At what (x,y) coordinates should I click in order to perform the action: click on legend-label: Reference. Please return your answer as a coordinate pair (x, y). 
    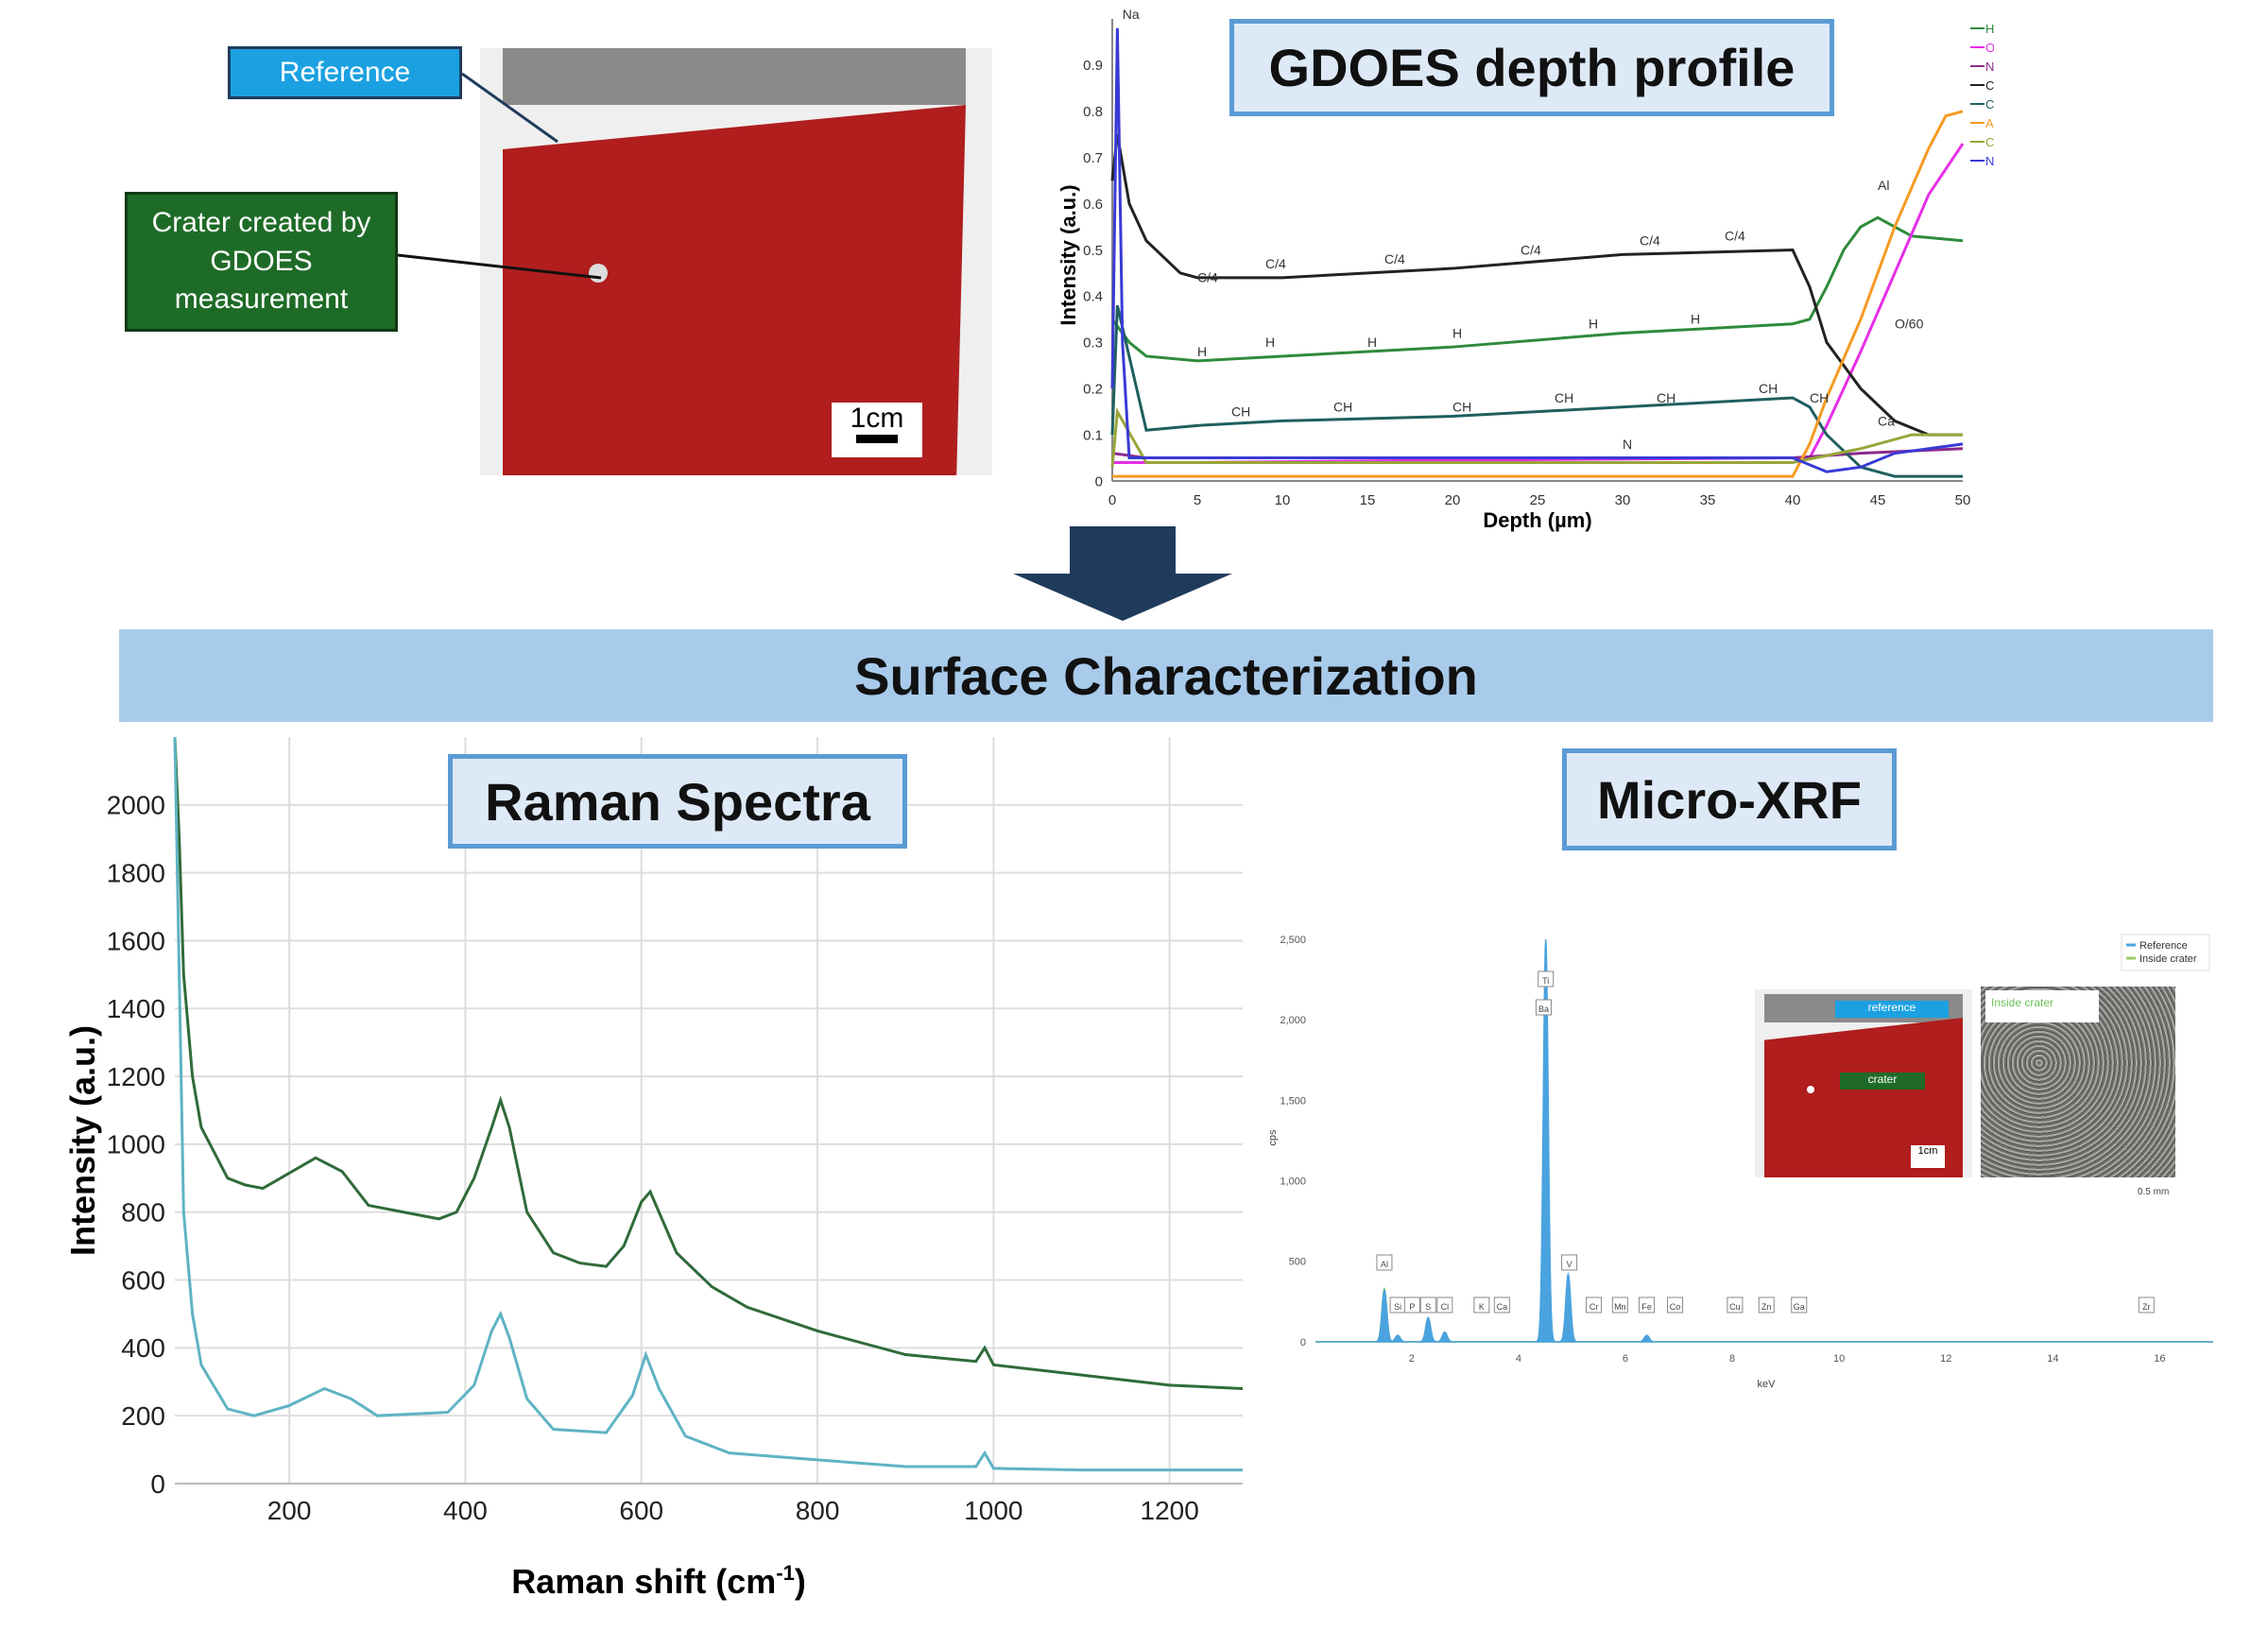
    Looking at the image, I should click on (2163, 946).